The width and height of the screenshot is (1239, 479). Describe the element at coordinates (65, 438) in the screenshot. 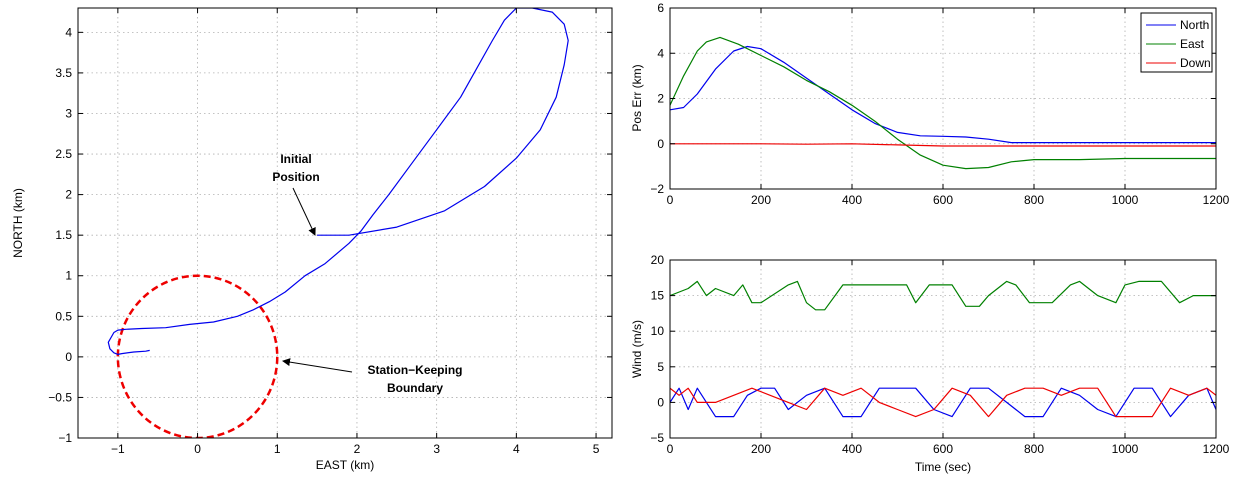

I see `y-tick-label: −1` at that location.